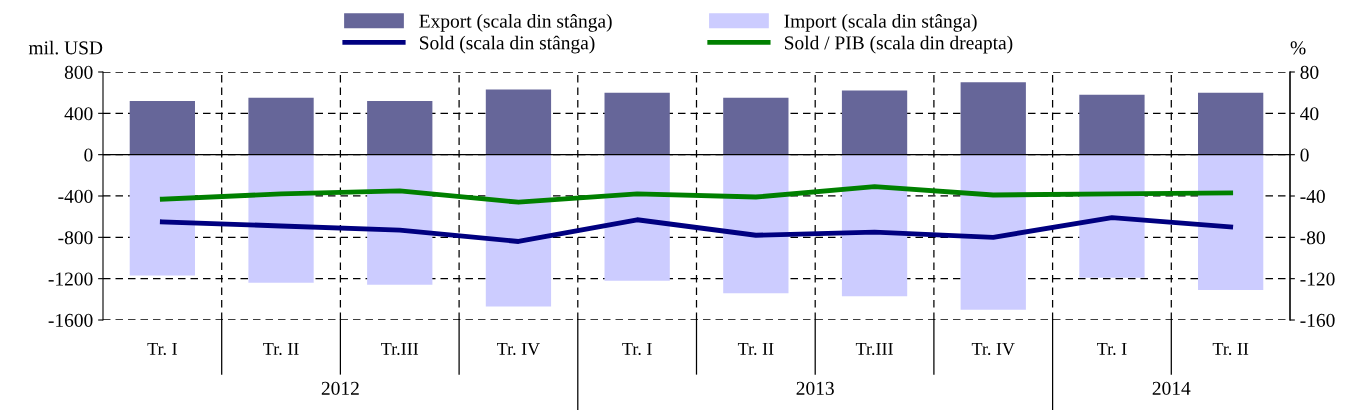  What do you see at coordinates (1171, 388) in the screenshot?
I see `text: 2014` at bounding box center [1171, 388].